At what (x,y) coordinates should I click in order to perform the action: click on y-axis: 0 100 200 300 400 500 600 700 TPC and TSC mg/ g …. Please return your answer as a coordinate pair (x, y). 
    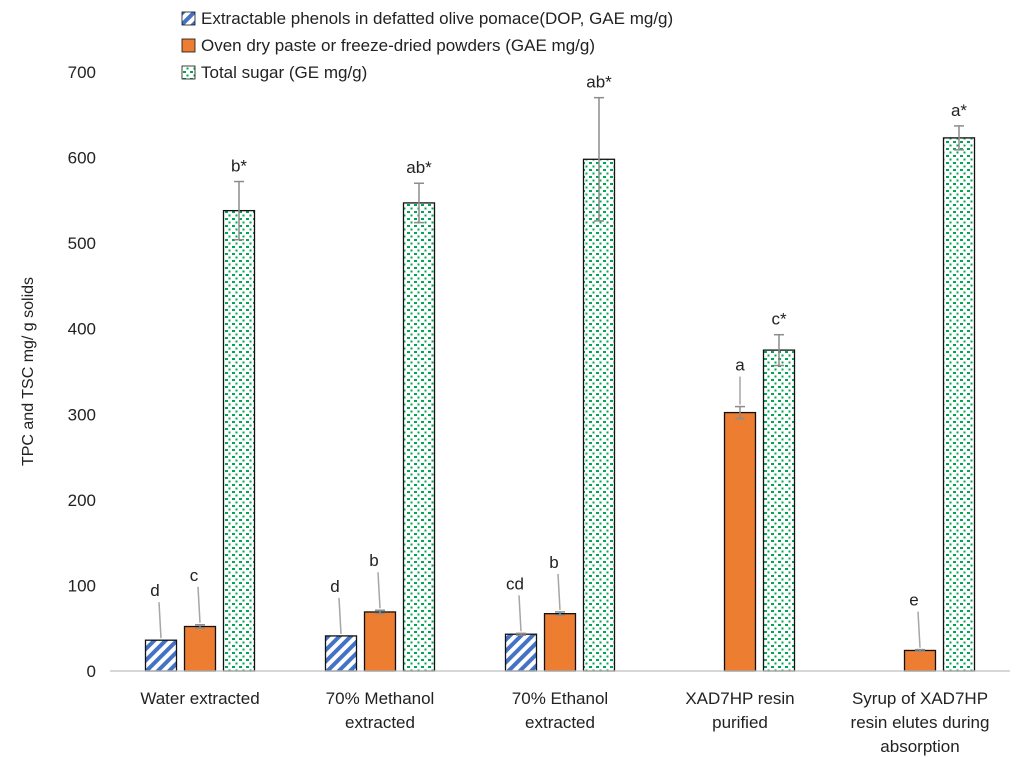
    Looking at the image, I should click on (58, 372).